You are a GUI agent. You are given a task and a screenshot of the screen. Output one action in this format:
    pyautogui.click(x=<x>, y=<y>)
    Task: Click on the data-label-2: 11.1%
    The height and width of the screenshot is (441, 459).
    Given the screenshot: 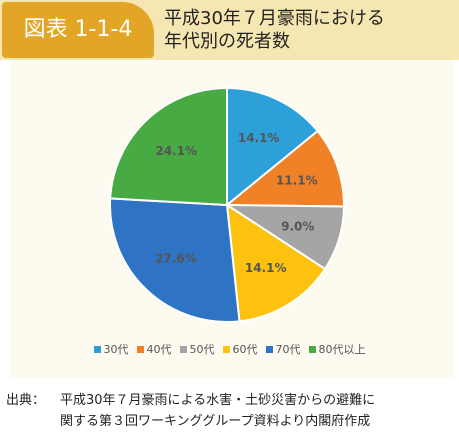 What is the action you would take?
    pyautogui.click(x=297, y=181)
    